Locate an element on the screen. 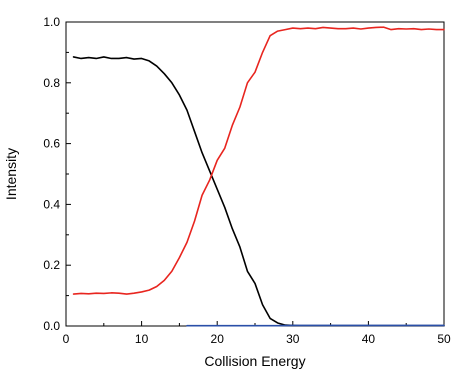  x-tick-label: 20 is located at coordinates (218, 339).